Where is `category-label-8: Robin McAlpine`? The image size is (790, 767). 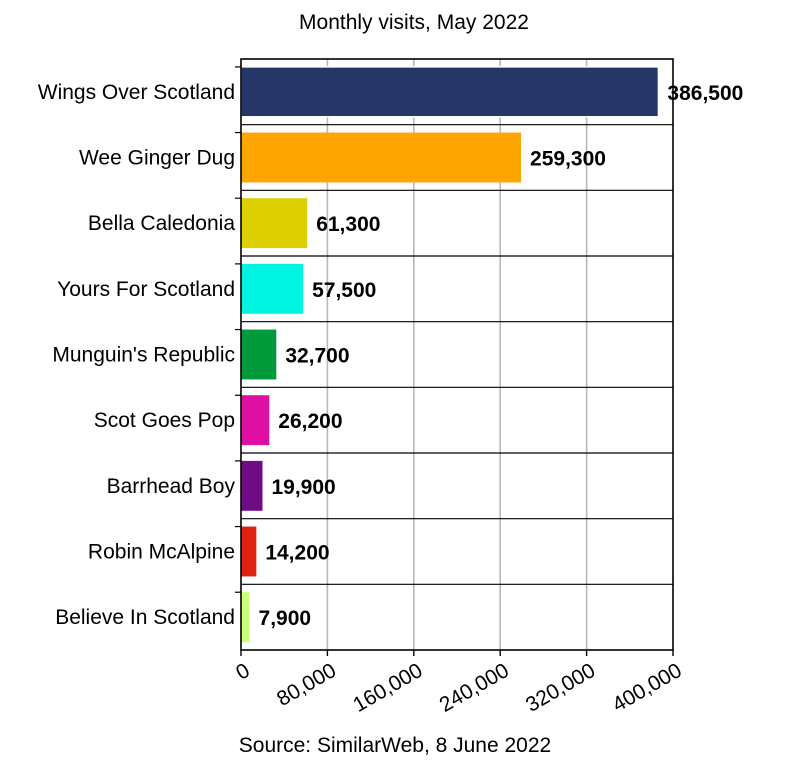
category-label-8: Robin McAlpine is located at coordinates (161, 552).